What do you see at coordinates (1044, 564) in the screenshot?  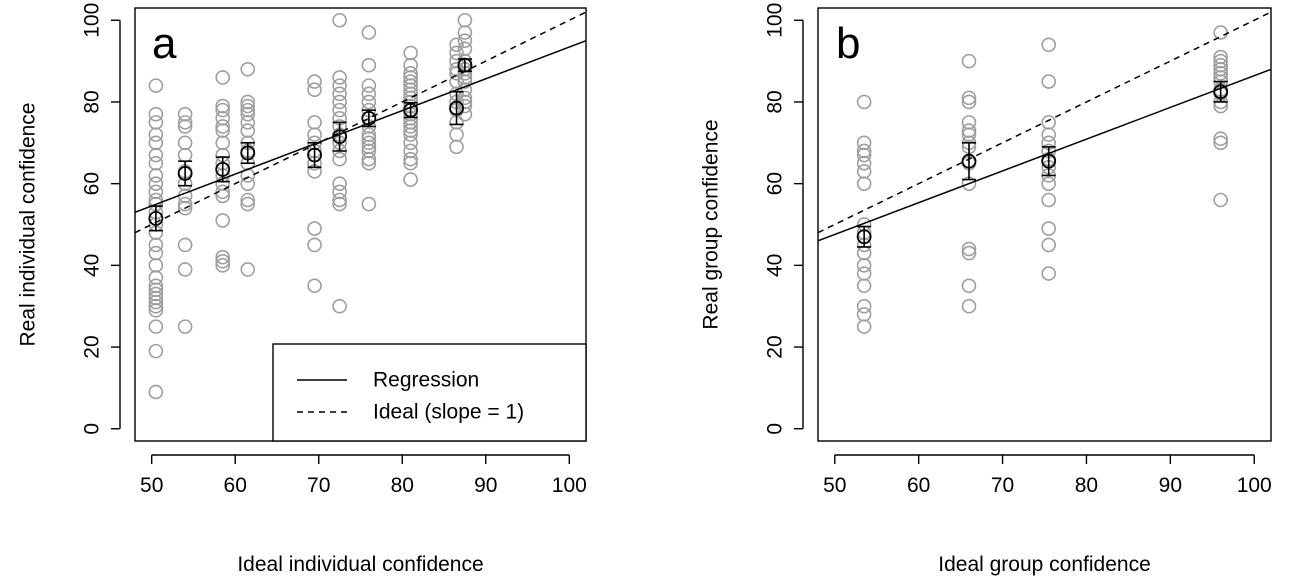 I see `x-axis-title: Ideal group confidence` at bounding box center [1044, 564].